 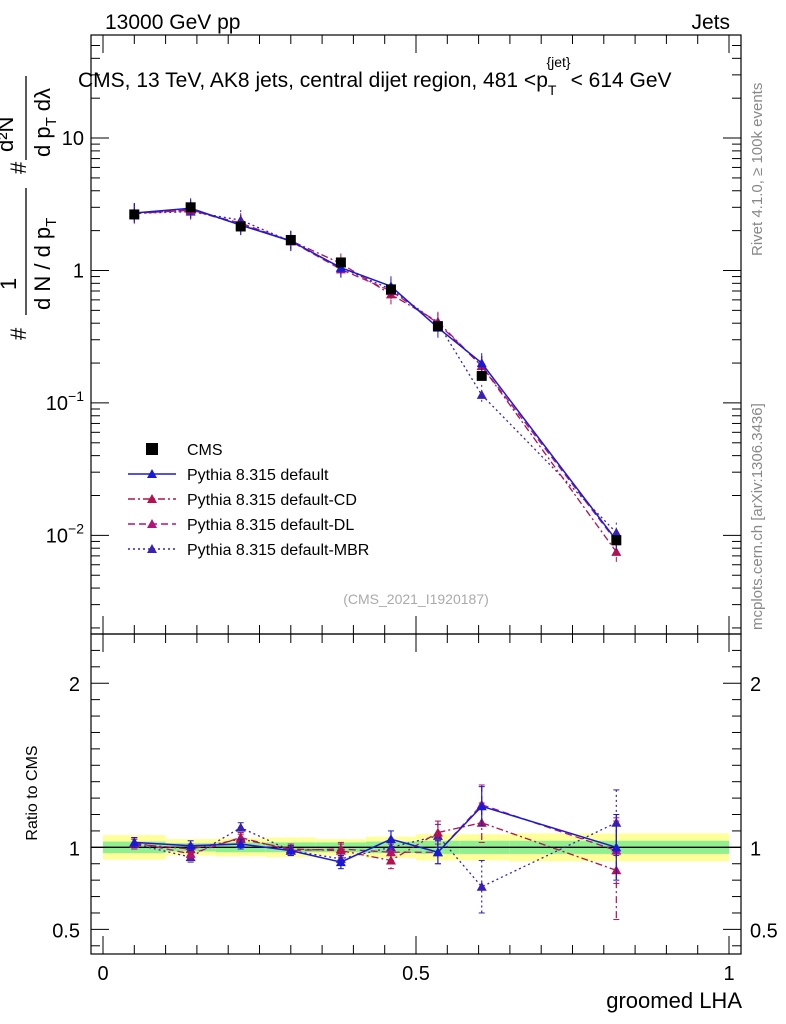 What do you see at coordinates (30, 208) in the screenshot?
I see `main-ylabel: # 1 d N / d pT # d²N d pTdλ` at bounding box center [30, 208].